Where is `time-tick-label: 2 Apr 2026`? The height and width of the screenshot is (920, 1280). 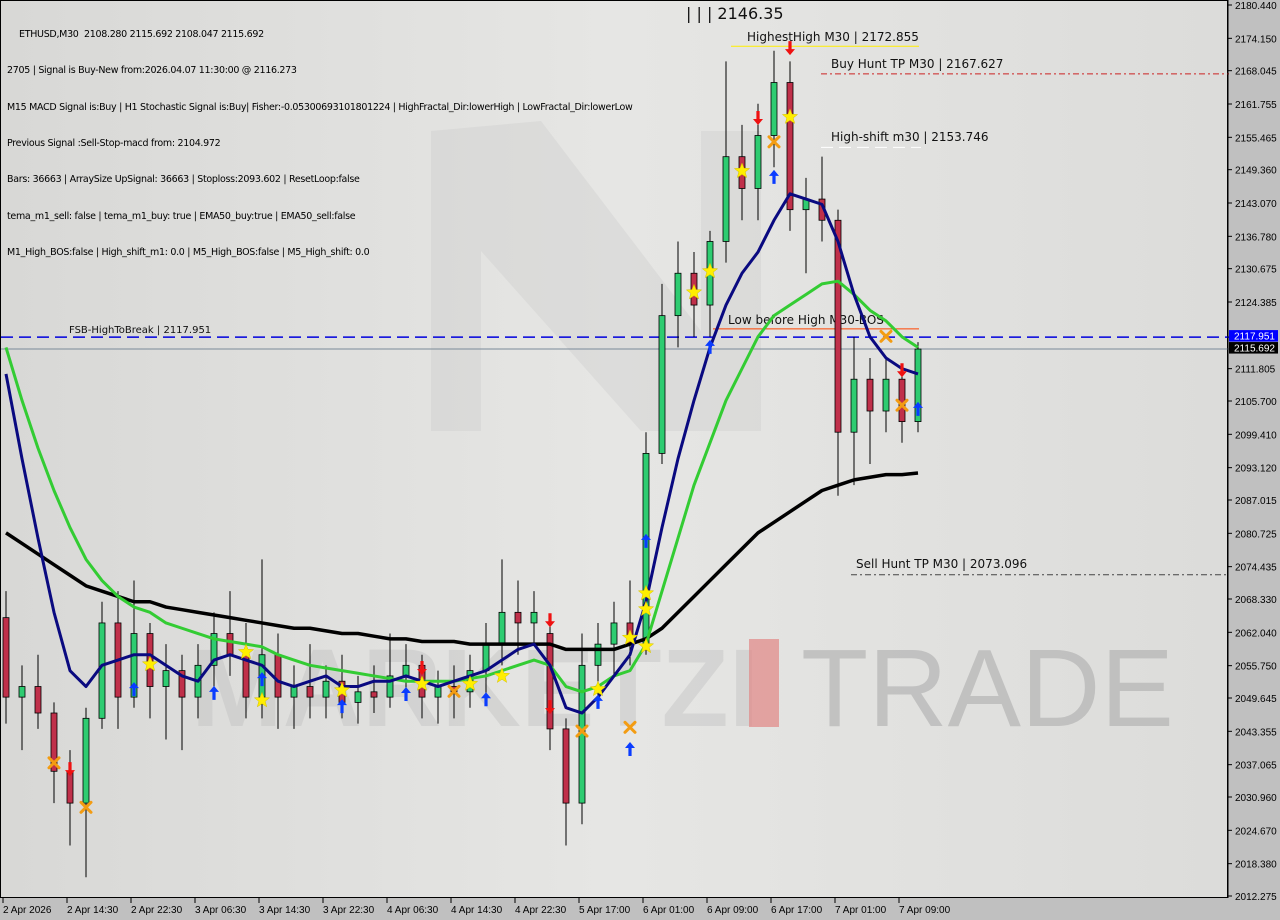
time-tick-label: 2 Apr 2026 is located at coordinates (27, 910).